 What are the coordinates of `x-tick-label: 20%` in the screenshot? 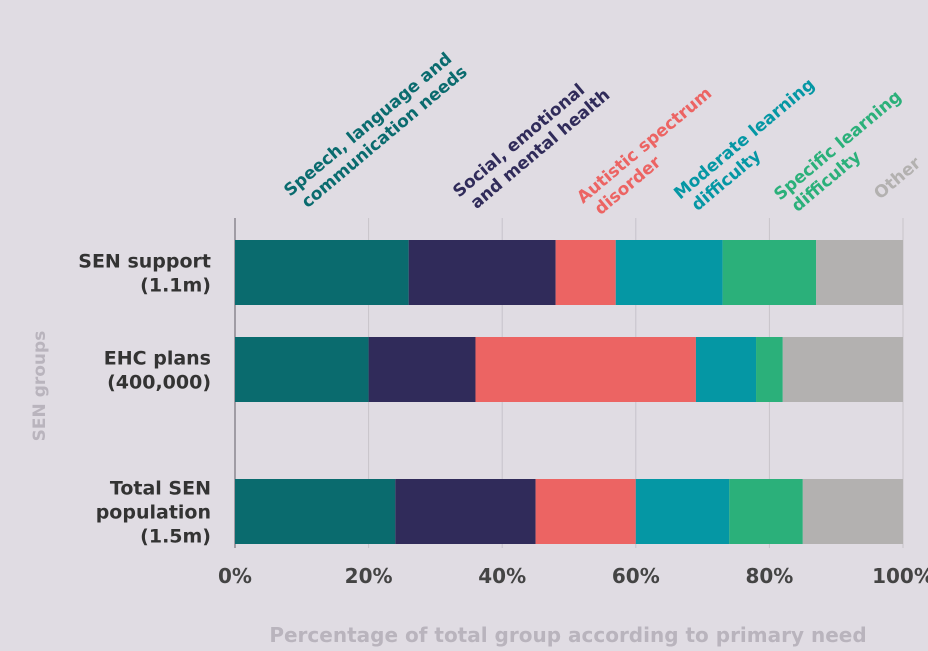 It's located at (369, 576).